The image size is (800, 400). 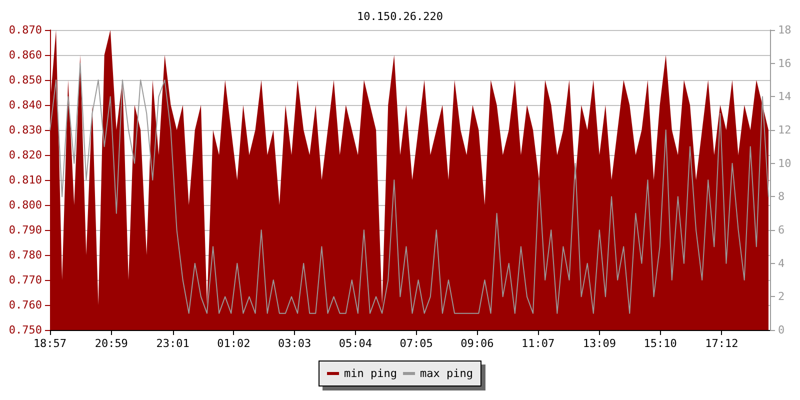 I want to click on y-tick-label: 0.840, so click(x=25, y=105).